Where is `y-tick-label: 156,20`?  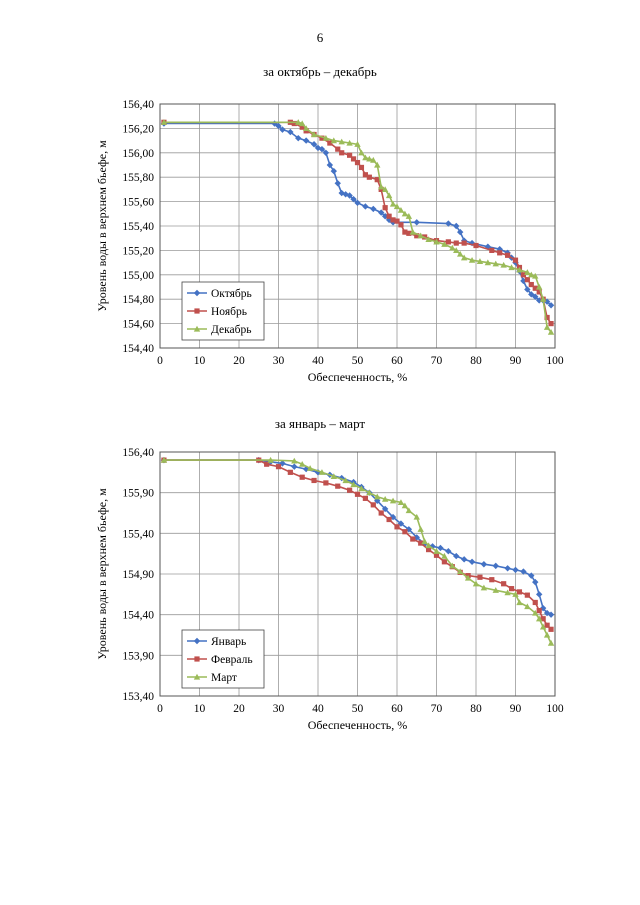 y-tick-label: 156,20 is located at coordinates (138, 129).